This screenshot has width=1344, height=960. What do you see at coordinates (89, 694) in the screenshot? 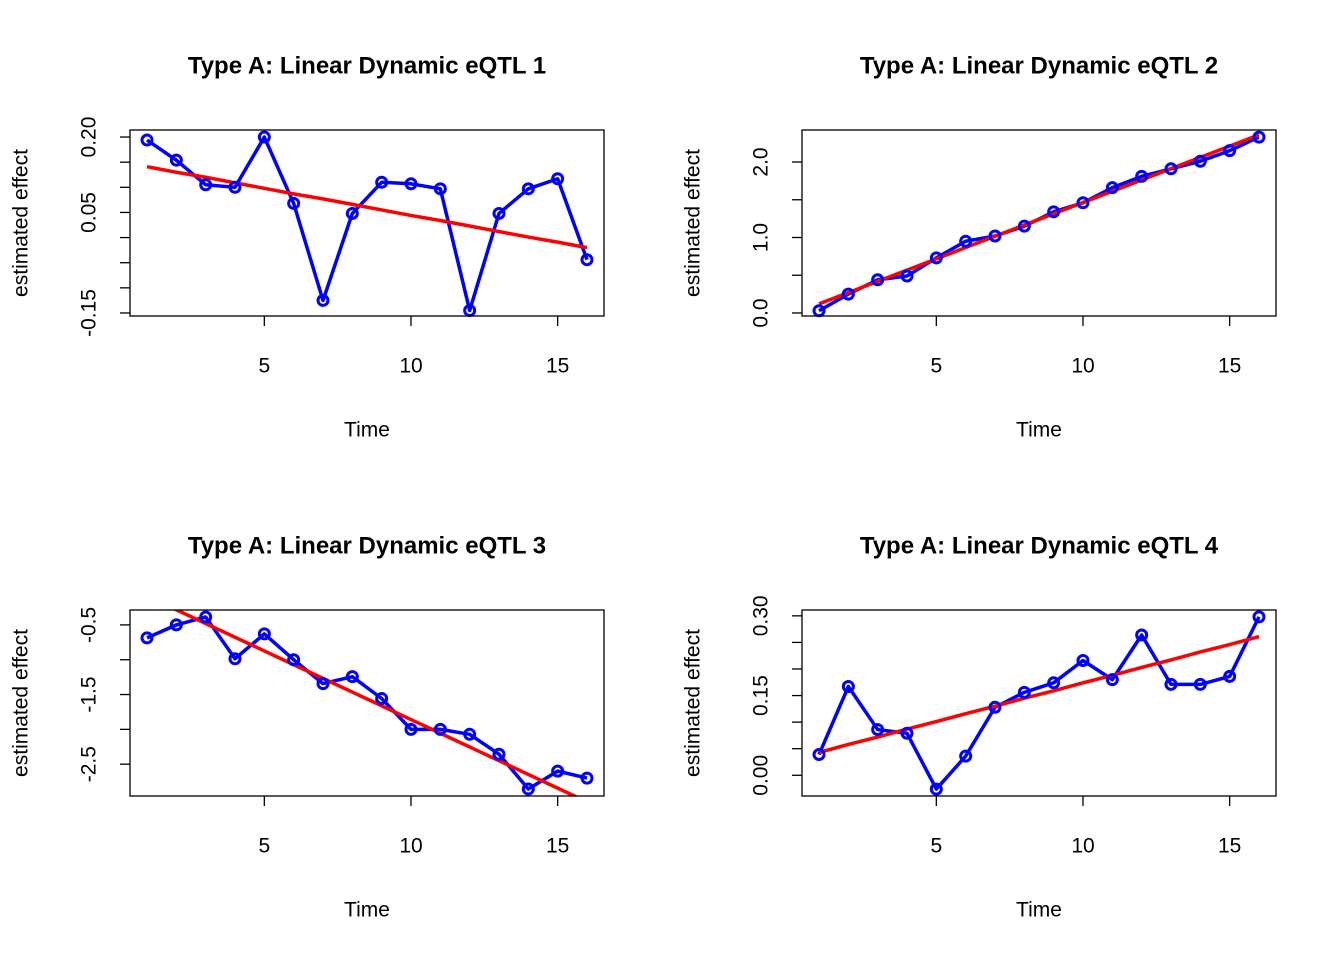
I see `y-tick-label: -1.5` at bounding box center [89, 694].